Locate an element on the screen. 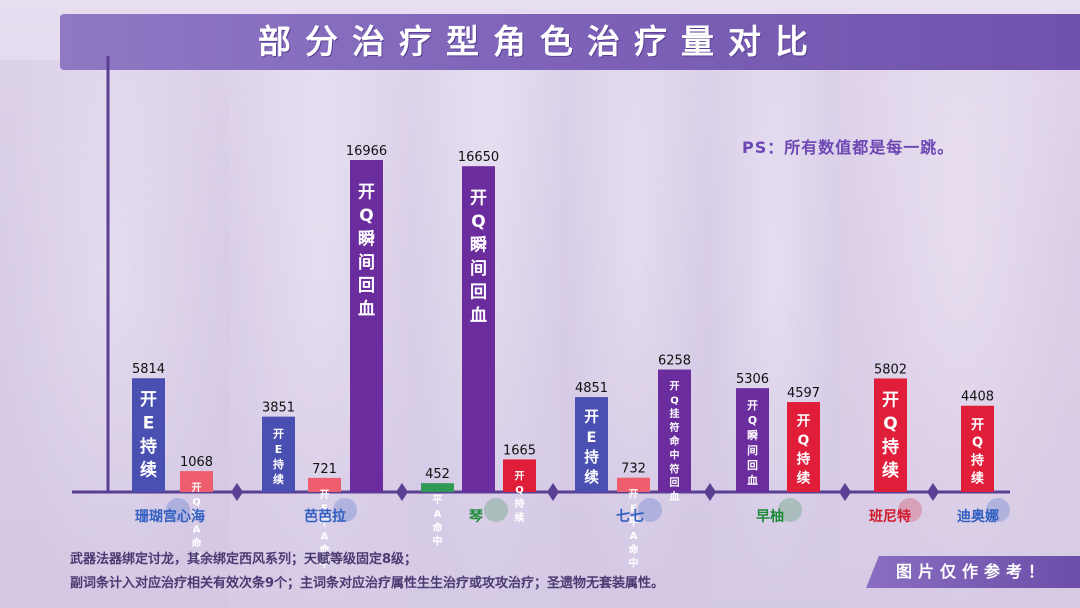 Image resolution: width=1080 pixels, height=608 pixels. bar-value-label: 5814 is located at coordinates (148, 369).